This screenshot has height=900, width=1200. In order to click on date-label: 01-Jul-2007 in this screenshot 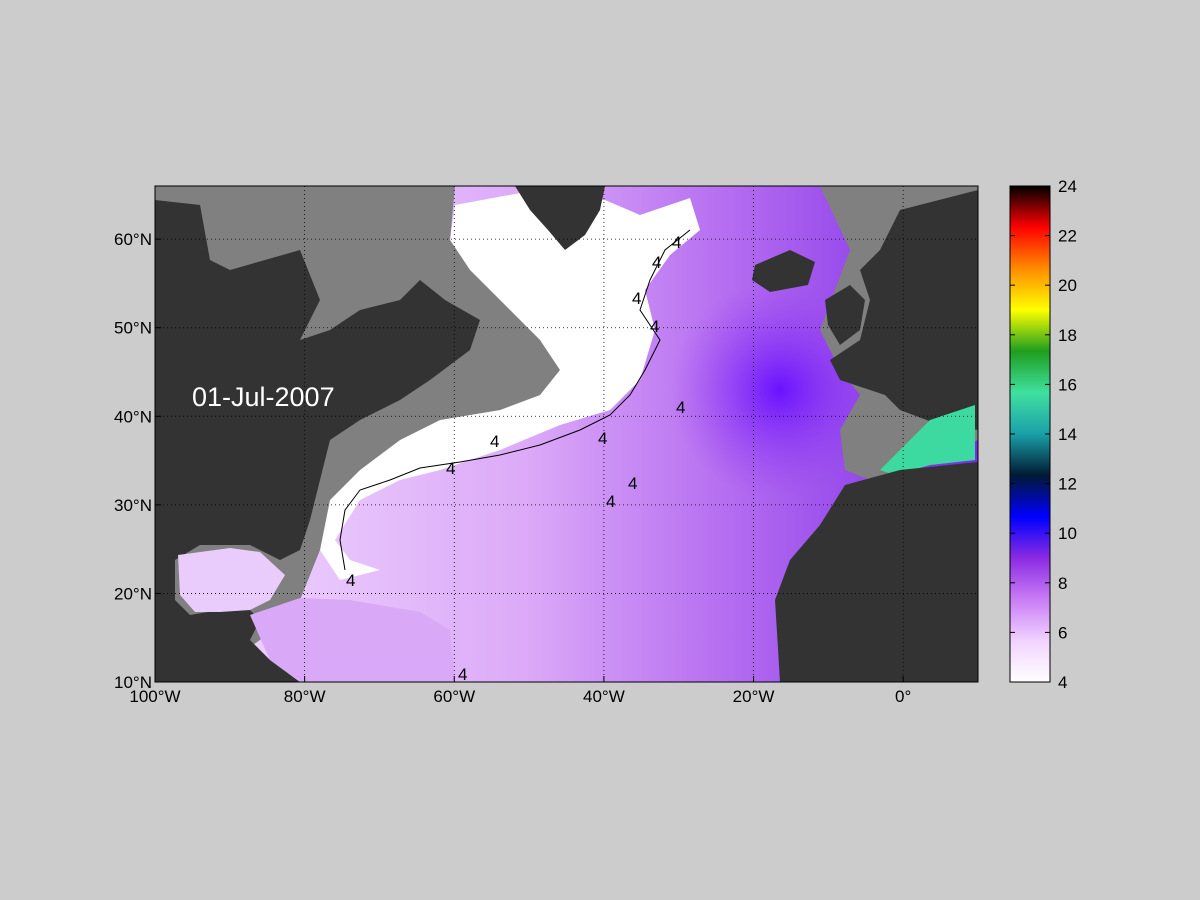, I will do `click(263, 397)`.